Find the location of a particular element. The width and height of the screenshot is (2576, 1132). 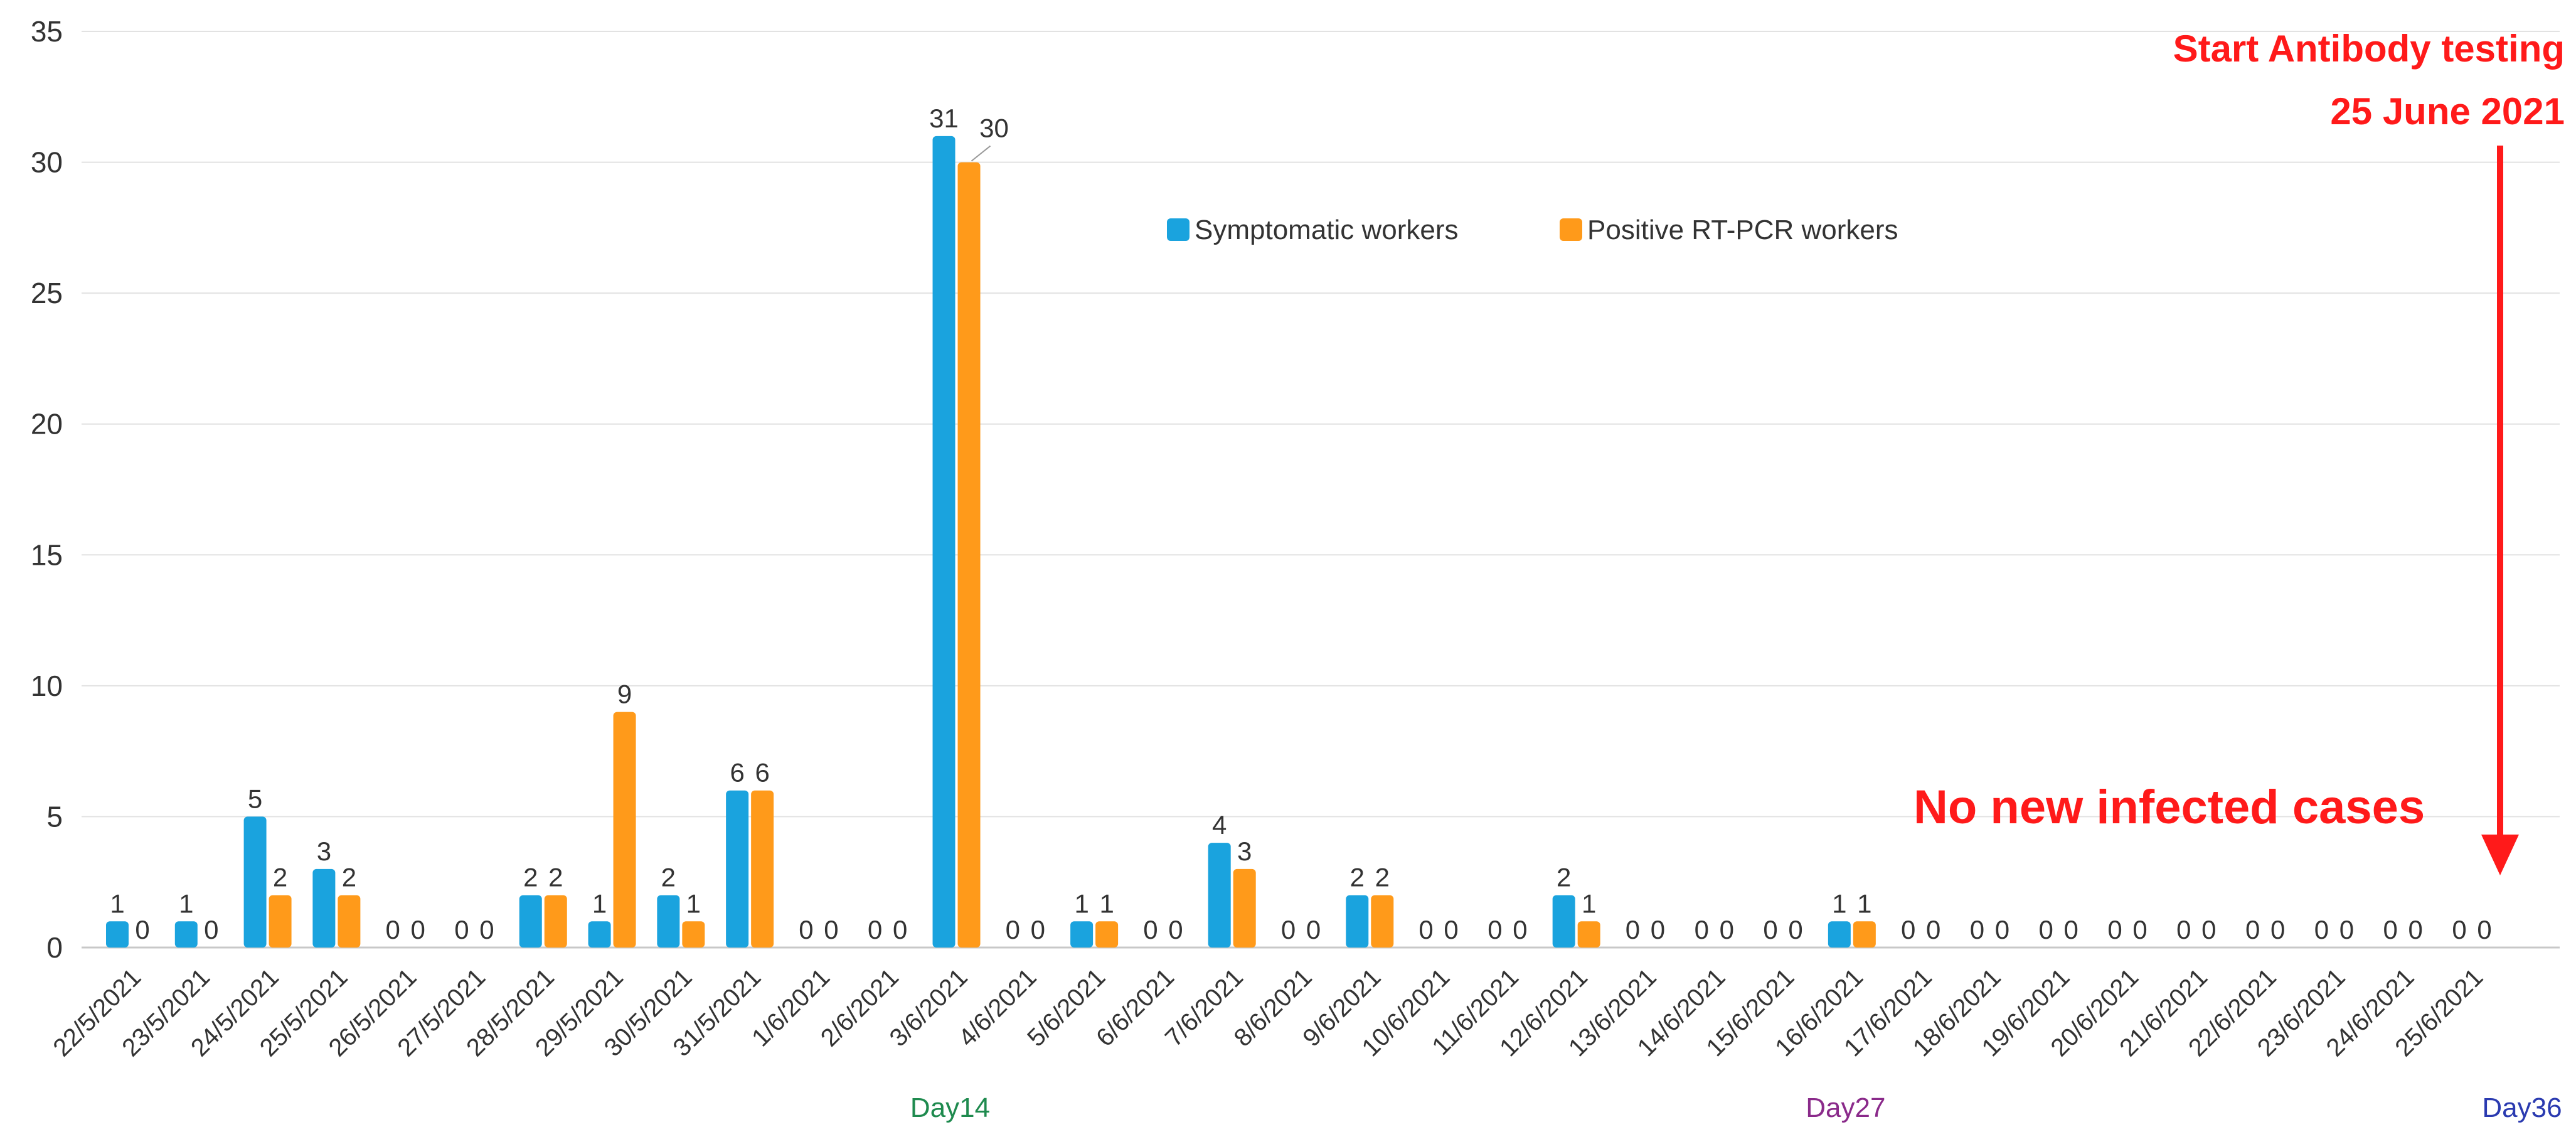

day-label: Day36 is located at coordinates (2522, 1107).